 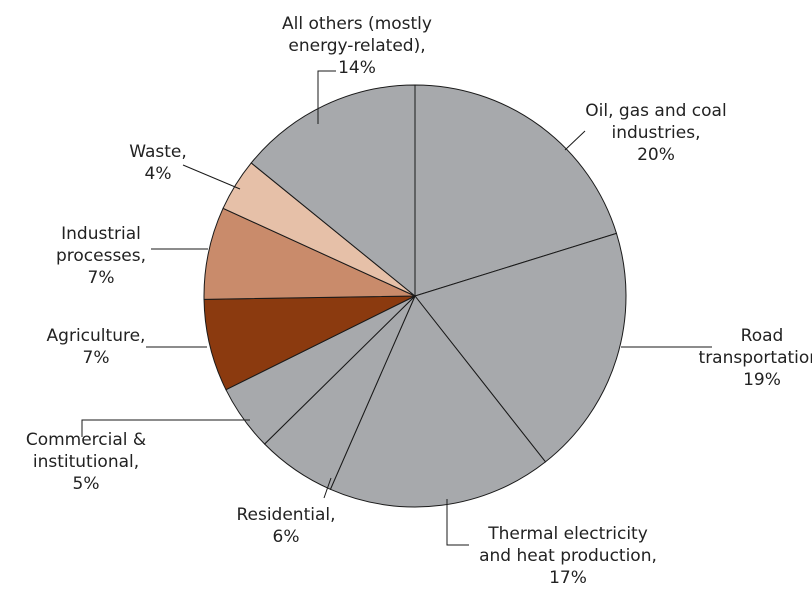 I want to click on slice-label-line: 20%, so click(x=656, y=155).